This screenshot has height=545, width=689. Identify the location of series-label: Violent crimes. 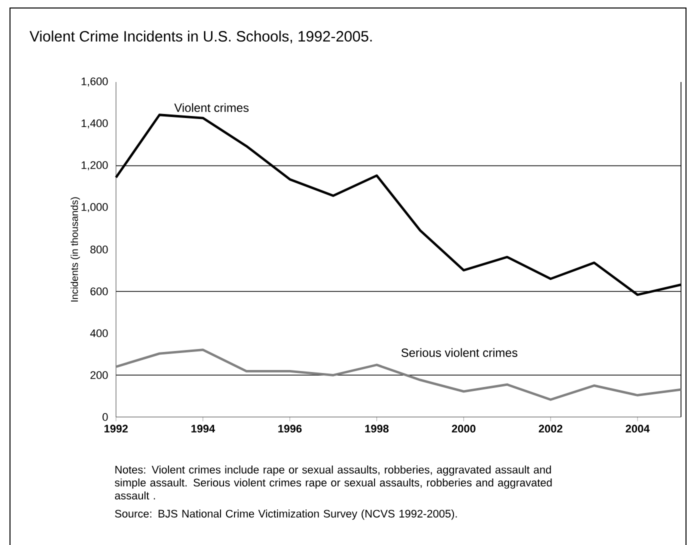
(211, 107).